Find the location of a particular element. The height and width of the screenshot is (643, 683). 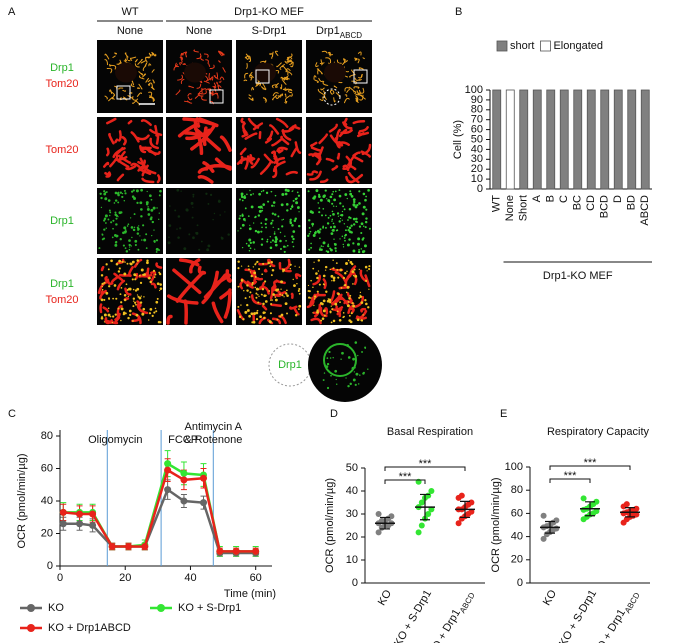

significance-bracket is located at coordinates (570, 480).